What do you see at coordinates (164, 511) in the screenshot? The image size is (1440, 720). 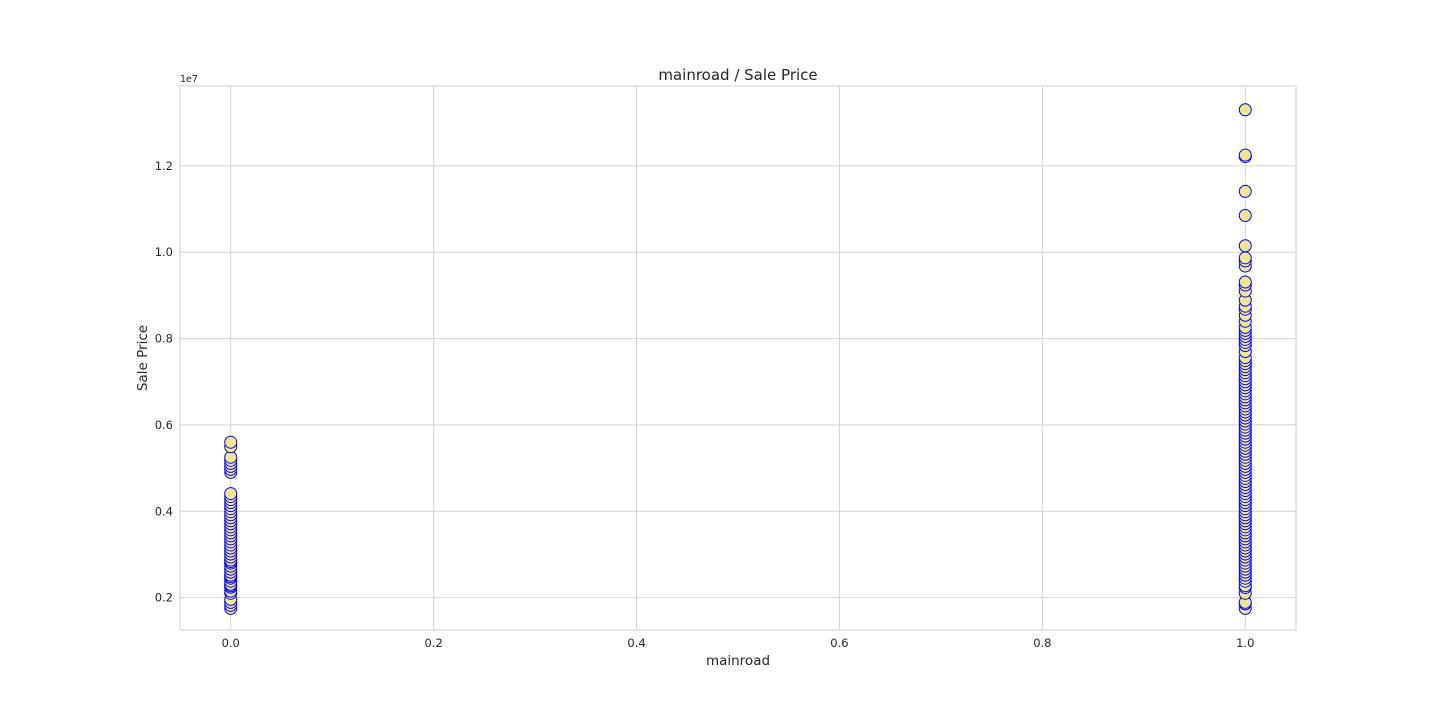 I see `y-tick-label: 0.4` at bounding box center [164, 511].